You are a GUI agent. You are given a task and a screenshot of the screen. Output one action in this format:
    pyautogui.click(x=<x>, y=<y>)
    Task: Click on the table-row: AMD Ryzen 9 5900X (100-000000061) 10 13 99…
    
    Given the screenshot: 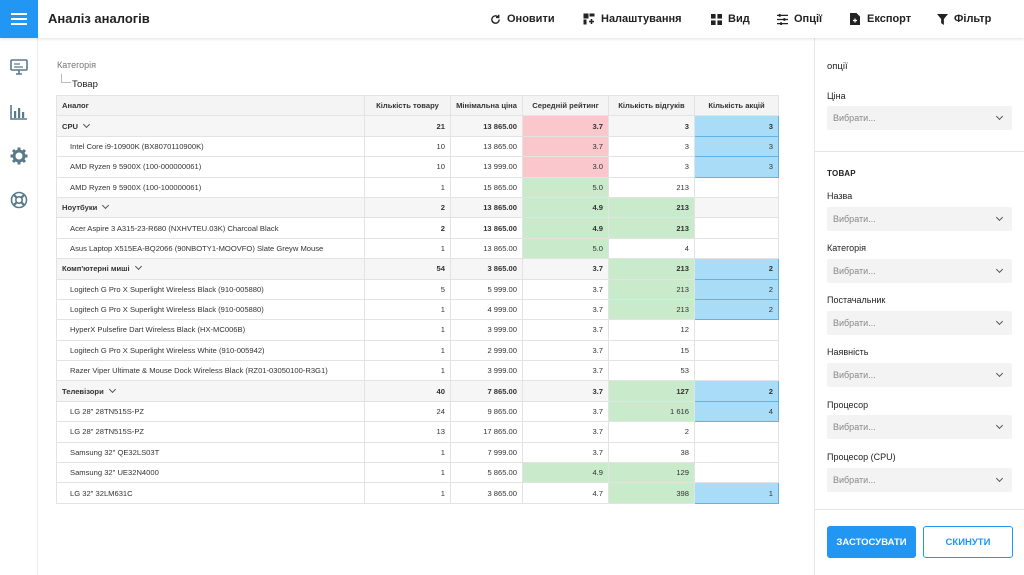 What is the action you would take?
    pyautogui.click(x=417, y=167)
    